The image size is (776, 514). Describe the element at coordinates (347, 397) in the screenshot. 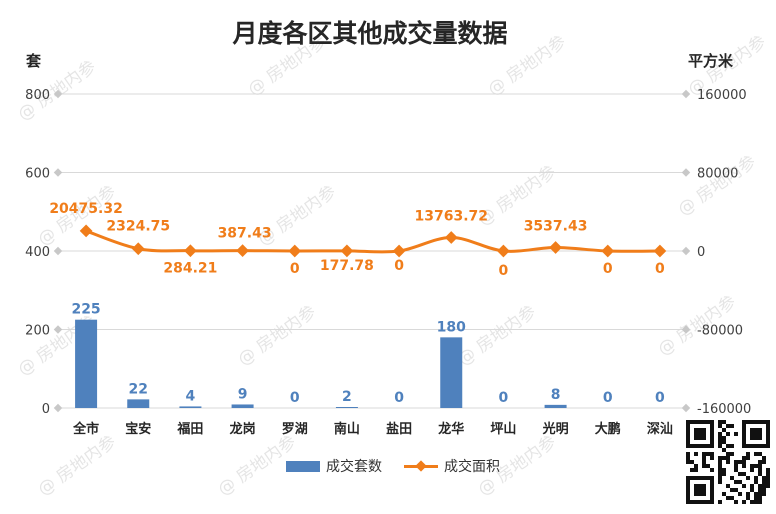

I see `bar-data-label: 2` at that location.